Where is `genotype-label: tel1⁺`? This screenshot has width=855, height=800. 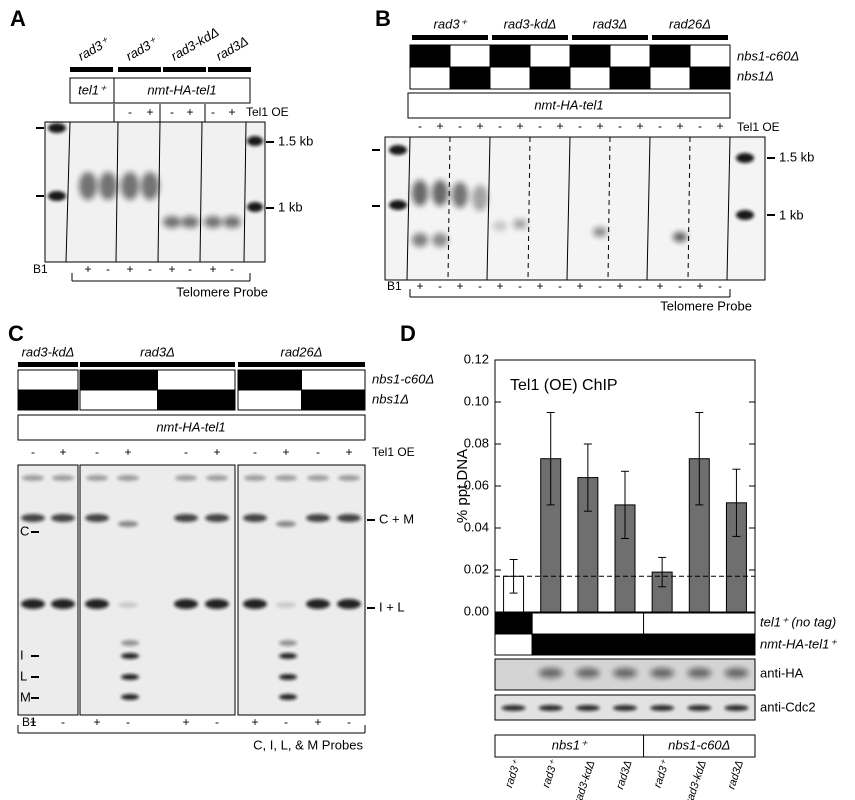 genotype-label: tel1⁺ is located at coordinates (92, 89).